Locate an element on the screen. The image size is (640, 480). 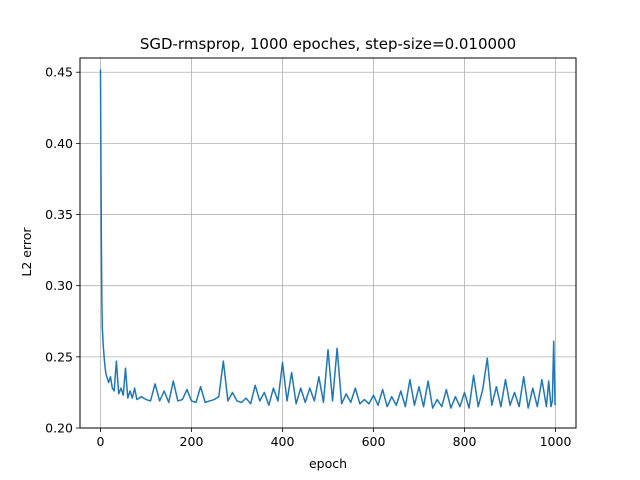
y-tick-label: 0.45 is located at coordinates (59, 72).